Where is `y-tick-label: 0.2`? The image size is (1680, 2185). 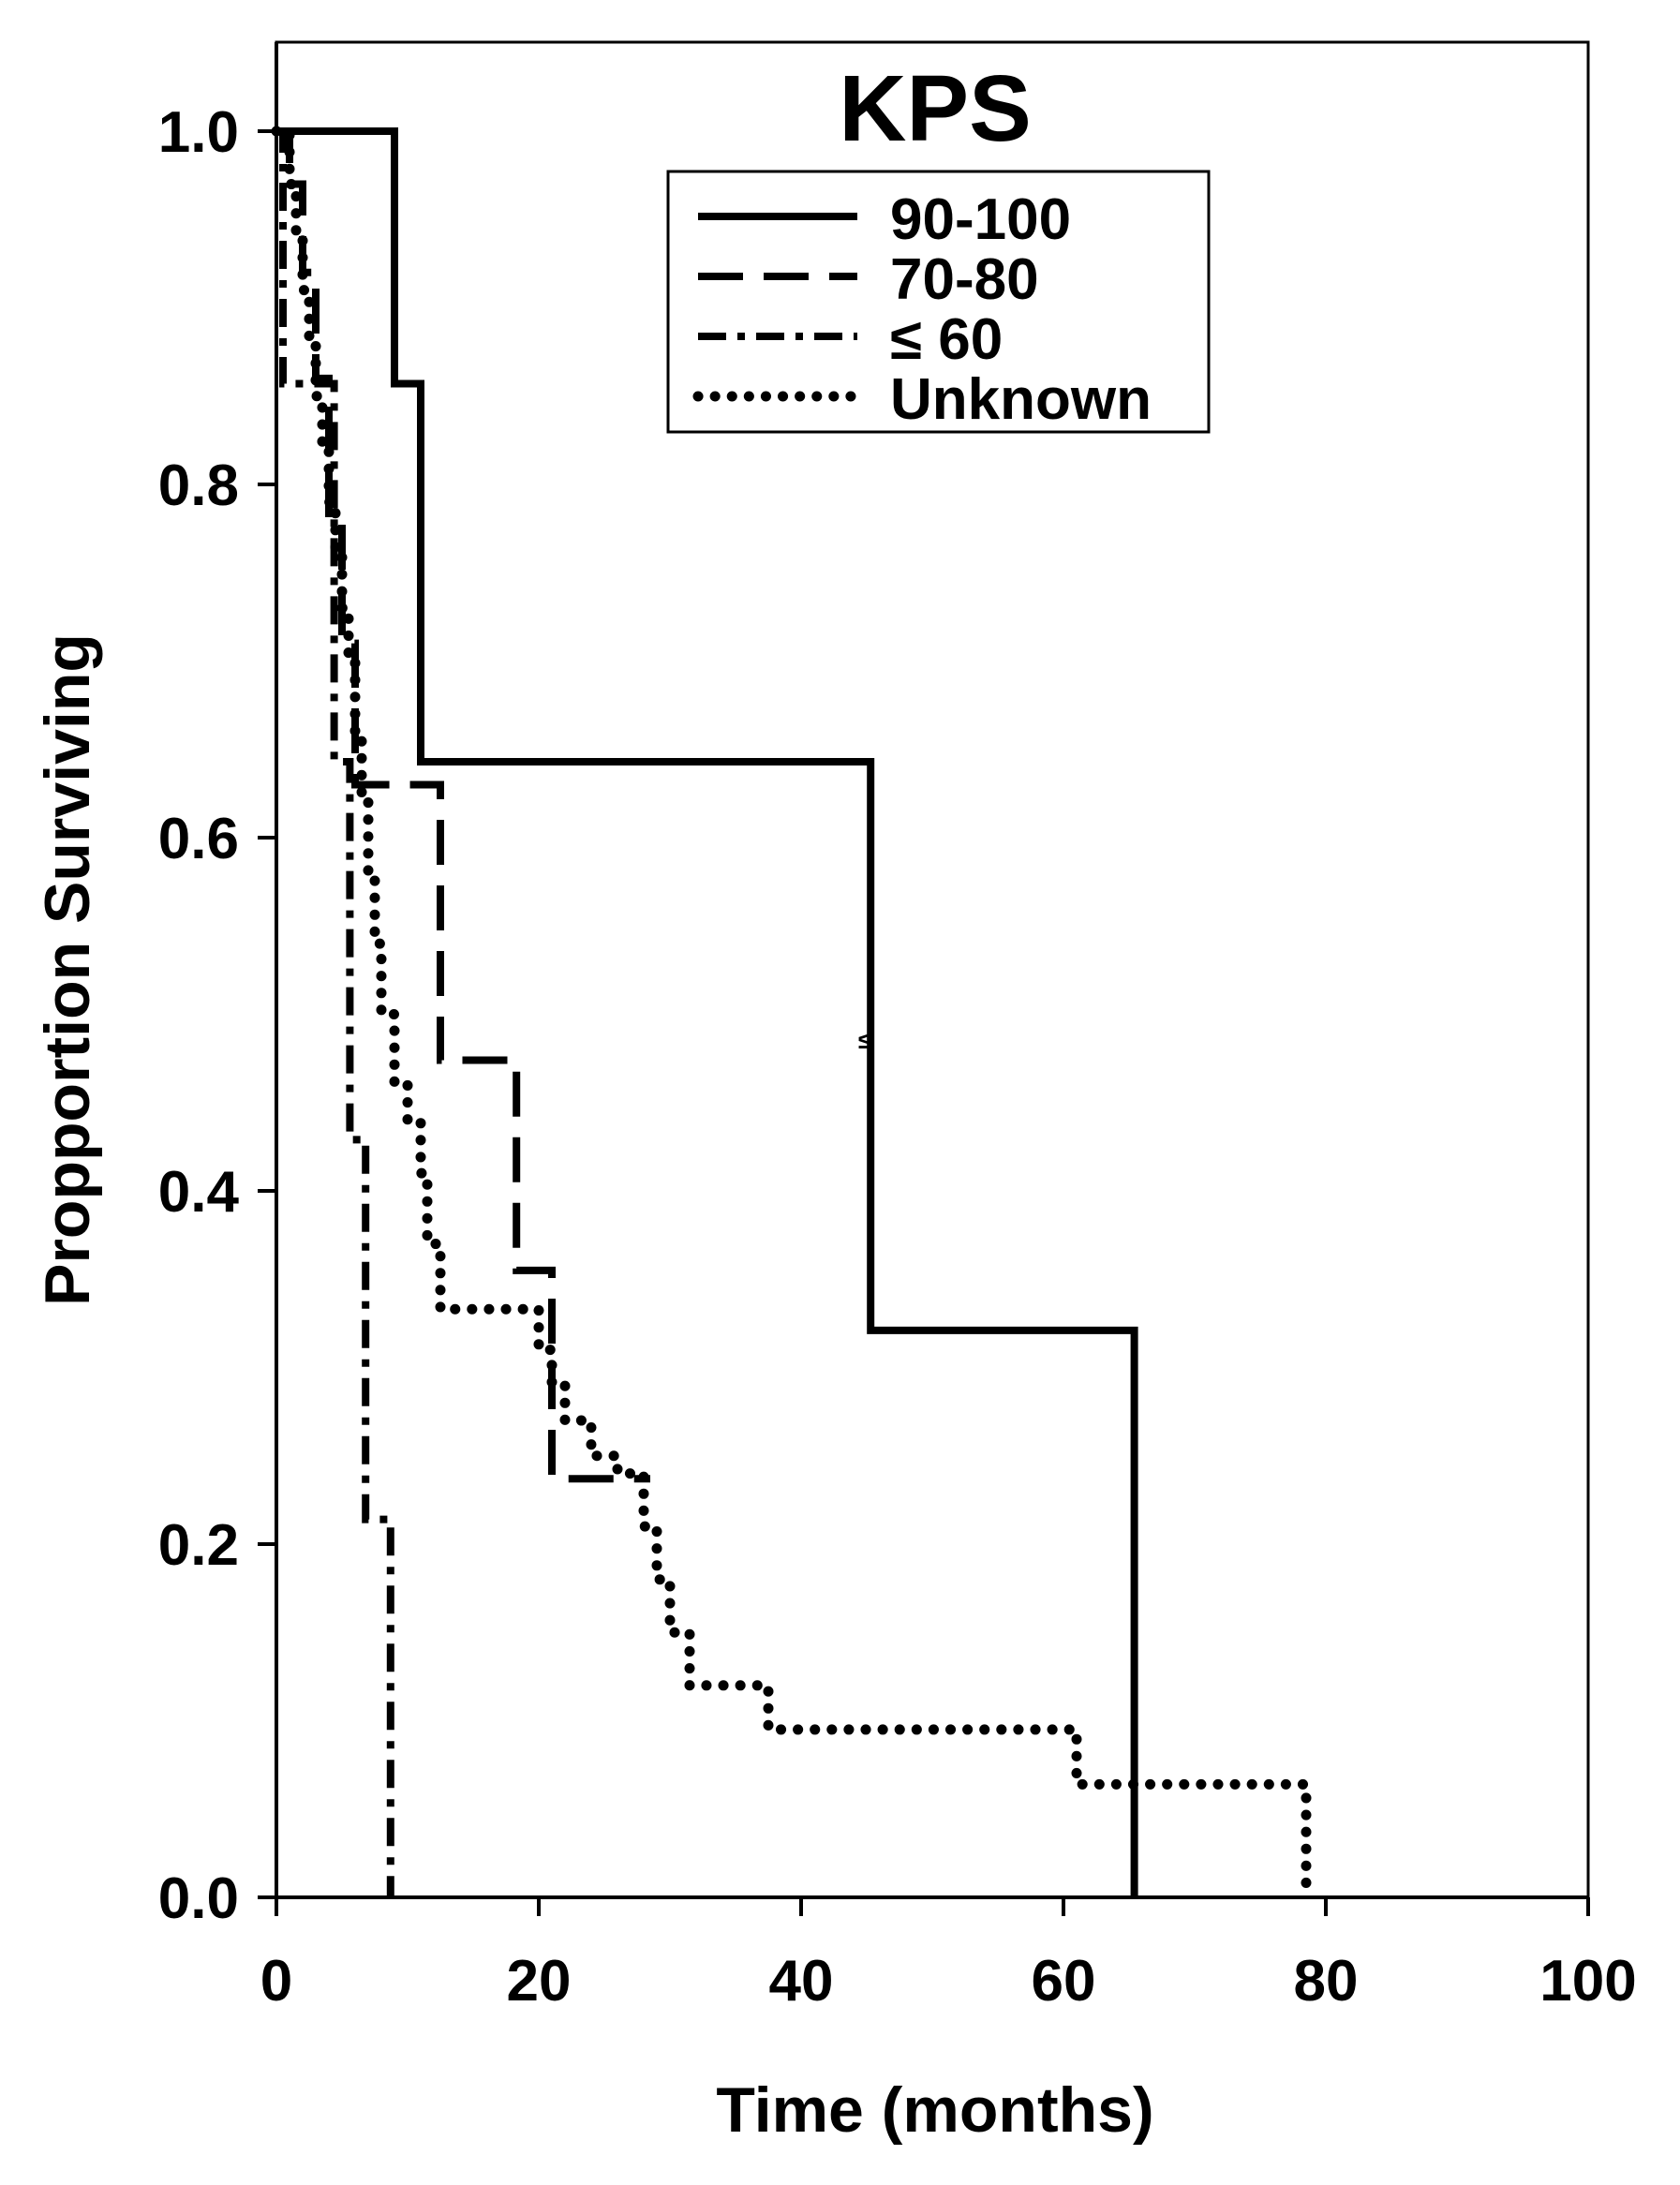 y-tick-label: 0.2 is located at coordinates (198, 1545).